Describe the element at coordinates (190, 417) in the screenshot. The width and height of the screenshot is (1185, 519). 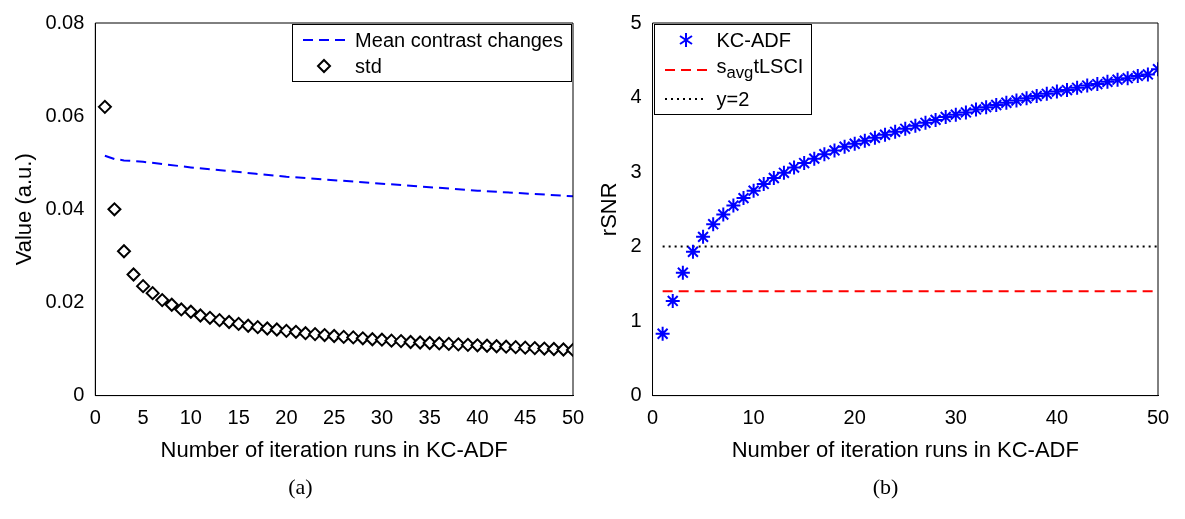
I see `x-tick-label: 10` at that location.